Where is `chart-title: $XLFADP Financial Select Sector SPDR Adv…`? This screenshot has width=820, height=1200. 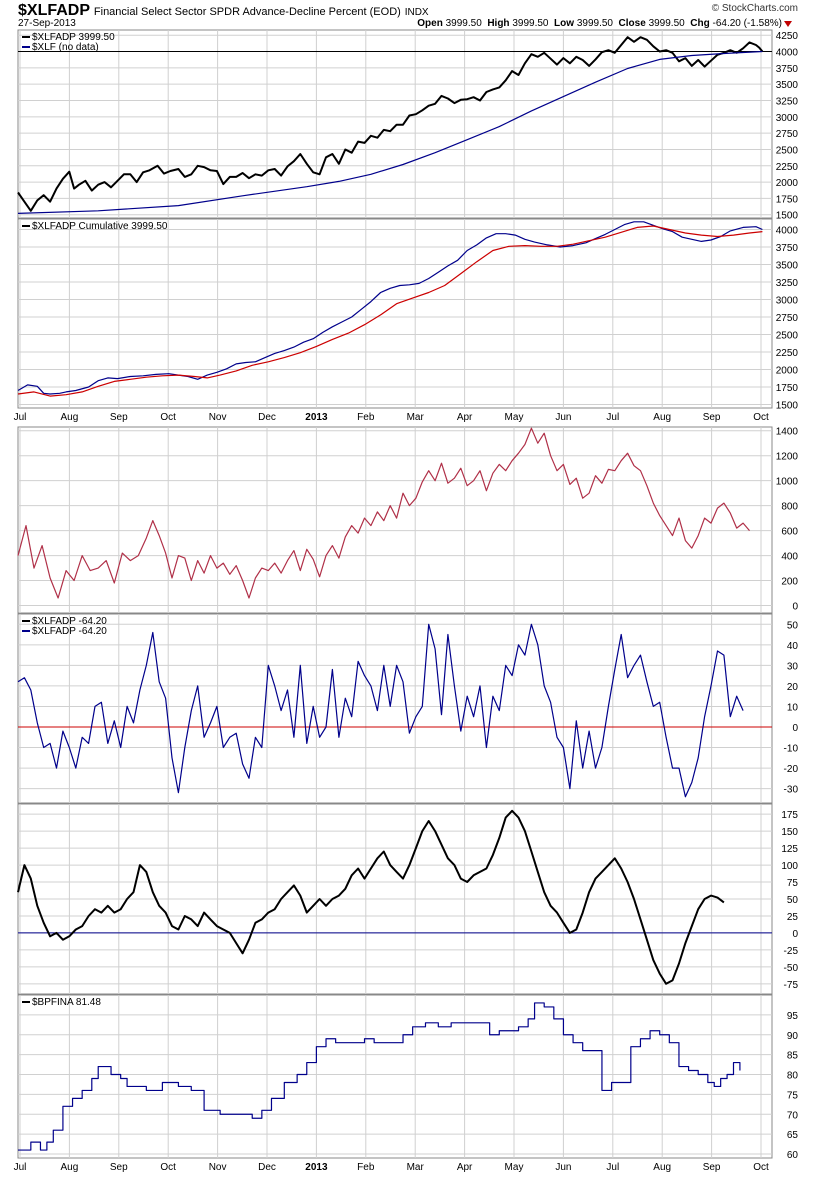 chart-title: $XLFADP Financial Select Sector SPDR Adv… is located at coordinates (223, 11).